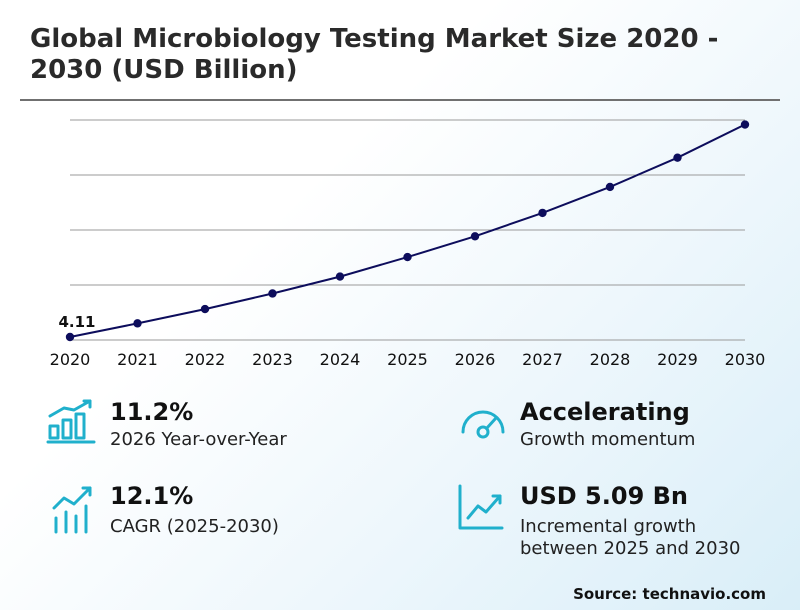 This screenshot has height=610, width=800. I want to click on source-credit: Source: technavio.com, so click(669, 594).